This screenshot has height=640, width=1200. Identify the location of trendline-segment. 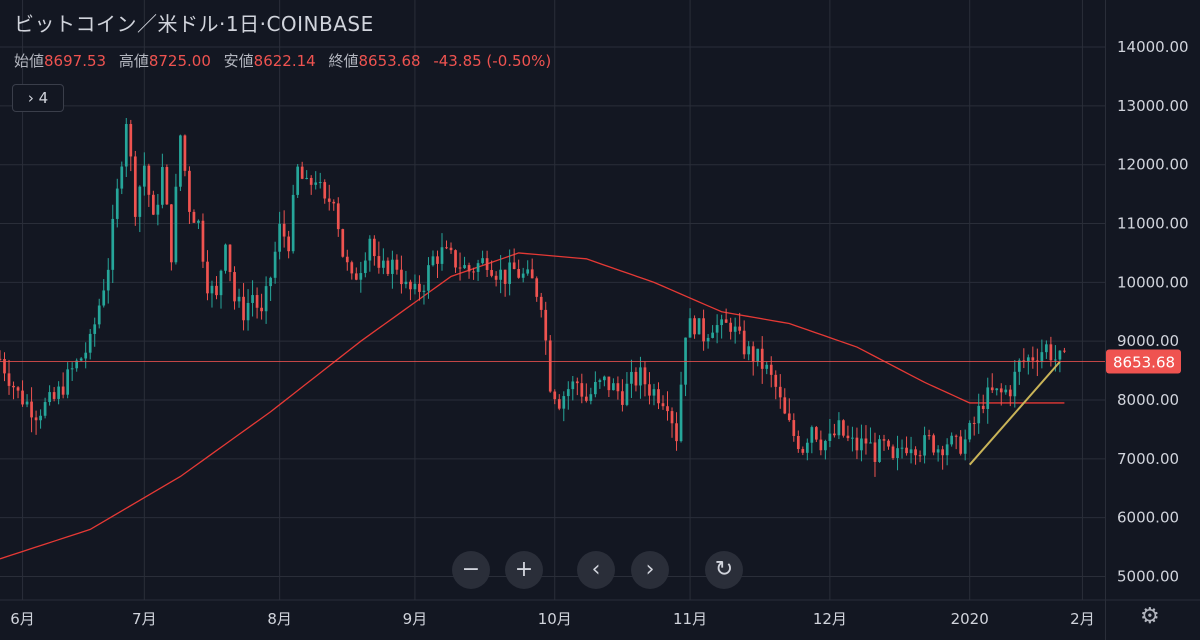
(1014, 413).